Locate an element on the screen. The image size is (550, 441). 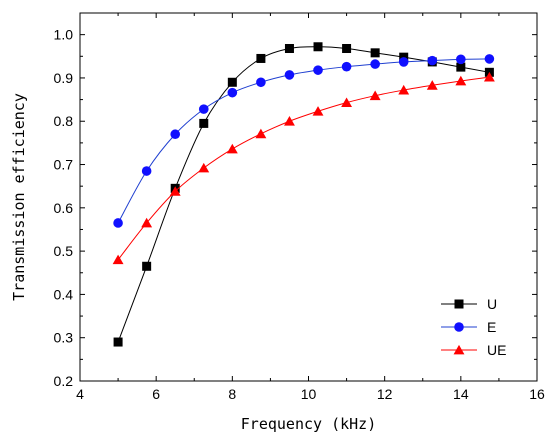
y-tick-label: 0.2 is located at coordinates (64, 381).